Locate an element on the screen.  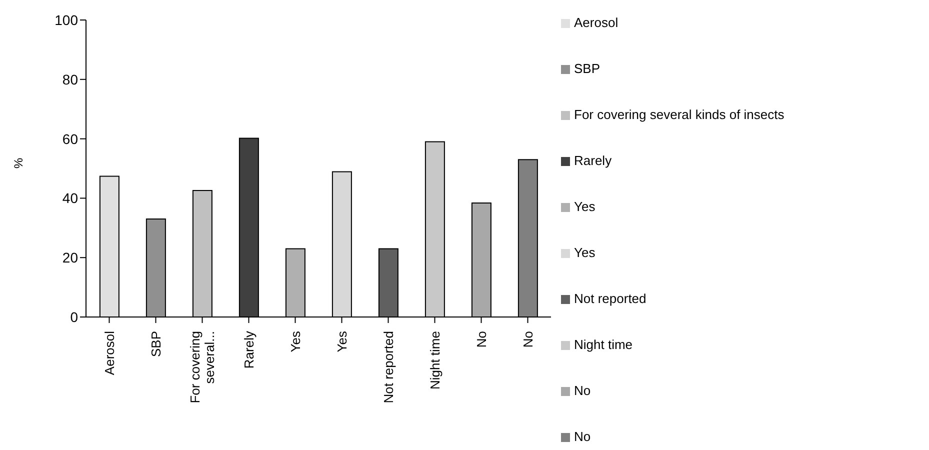
x-tick-label: Not reported is located at coordinates (388, 367).